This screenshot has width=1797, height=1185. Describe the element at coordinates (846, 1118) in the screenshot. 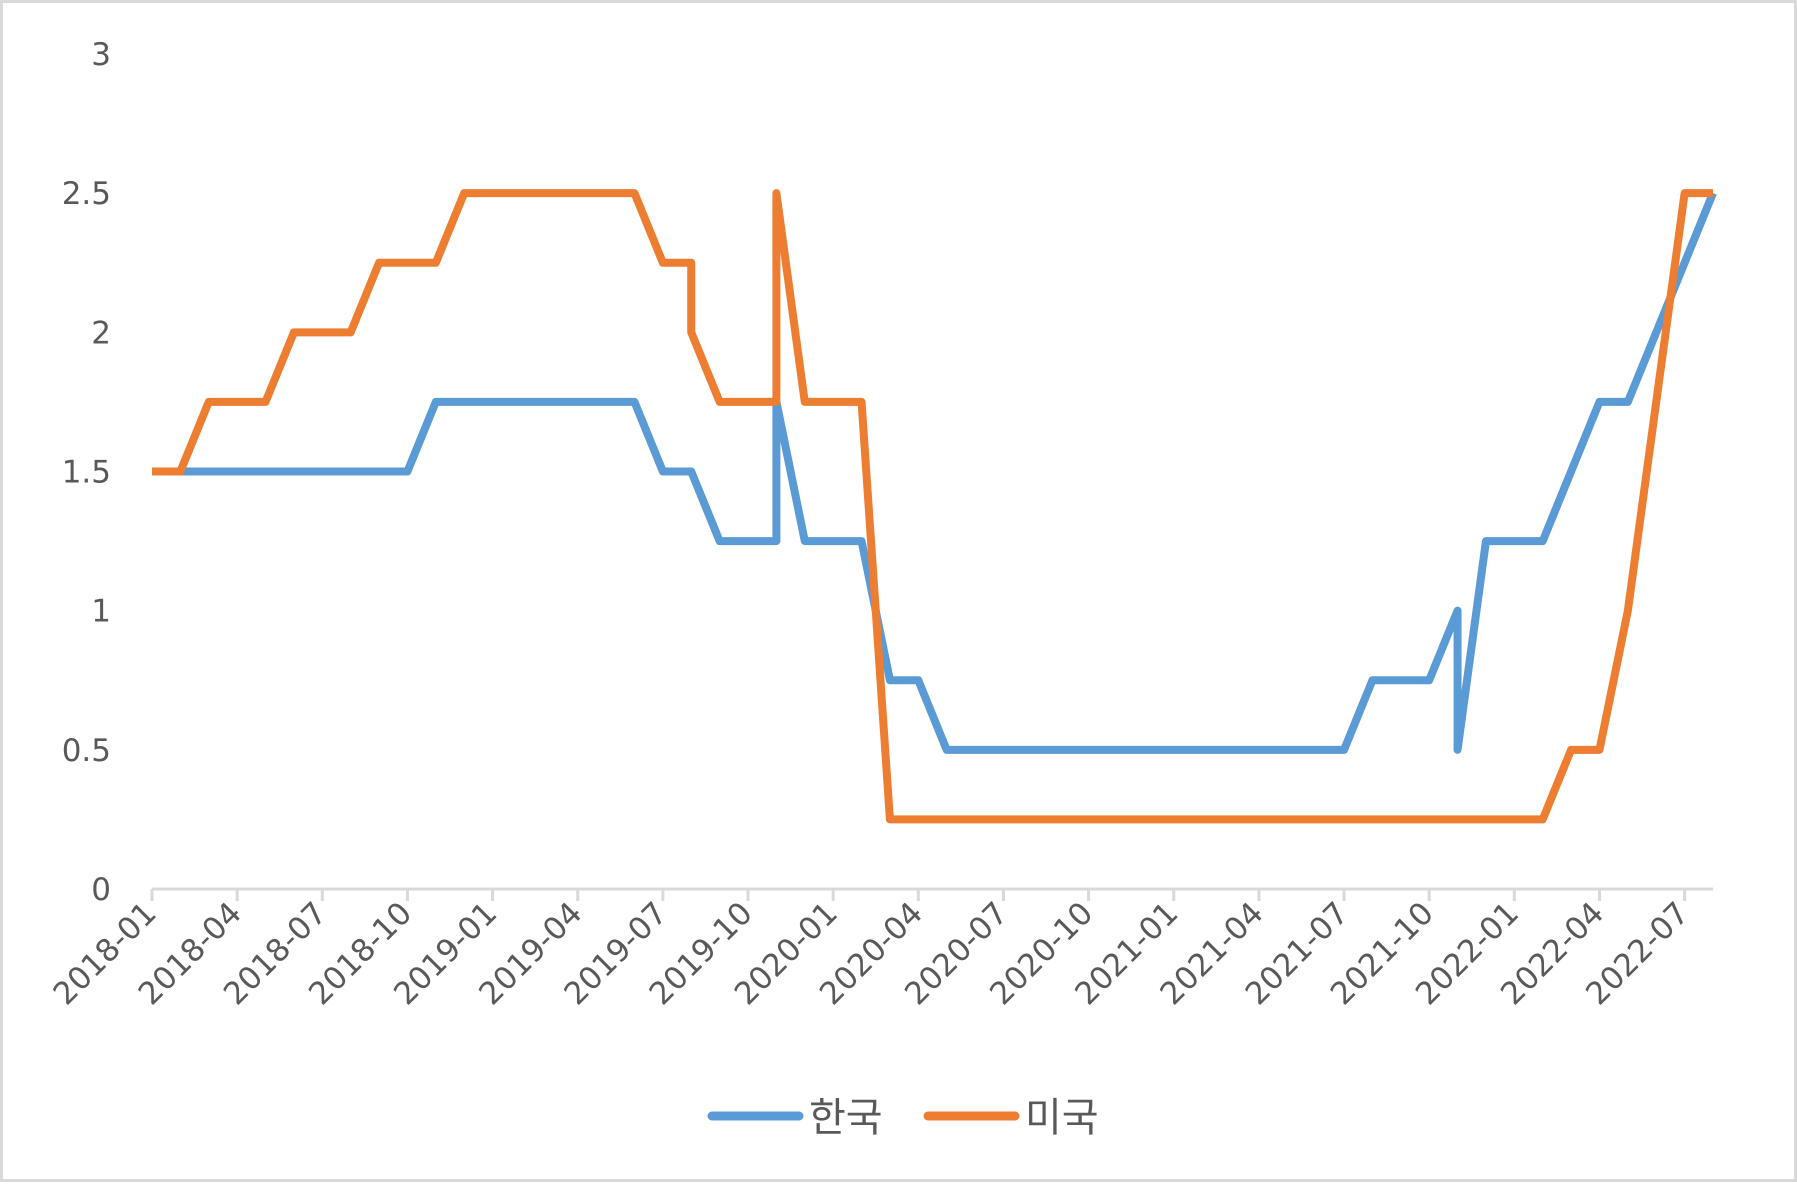

I see `legend-label: 한국` at that location.